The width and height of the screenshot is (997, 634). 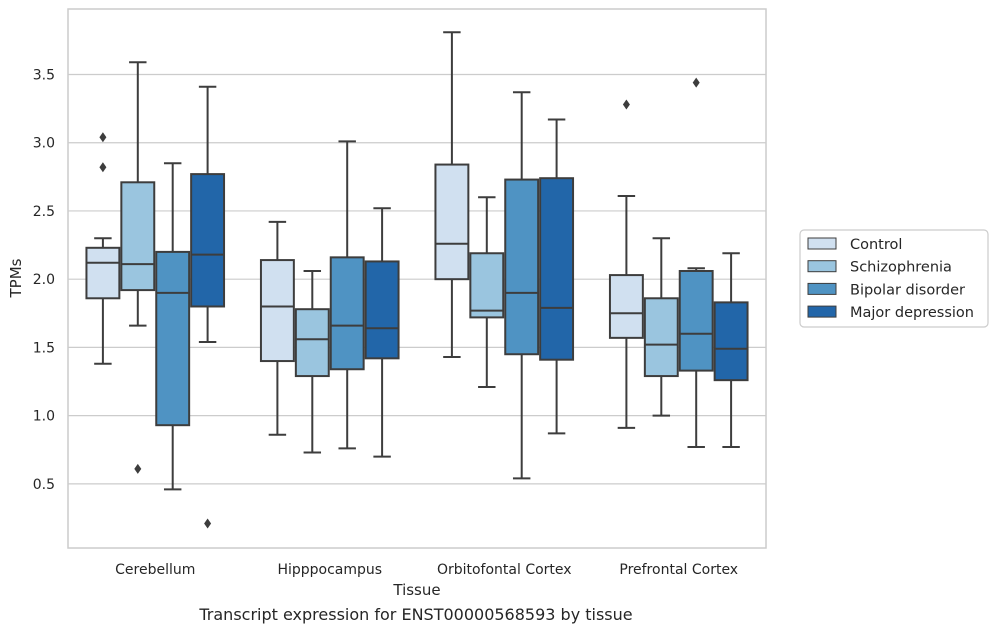 I want to click on legend-label: Major depression, so click(x=912, y=313).